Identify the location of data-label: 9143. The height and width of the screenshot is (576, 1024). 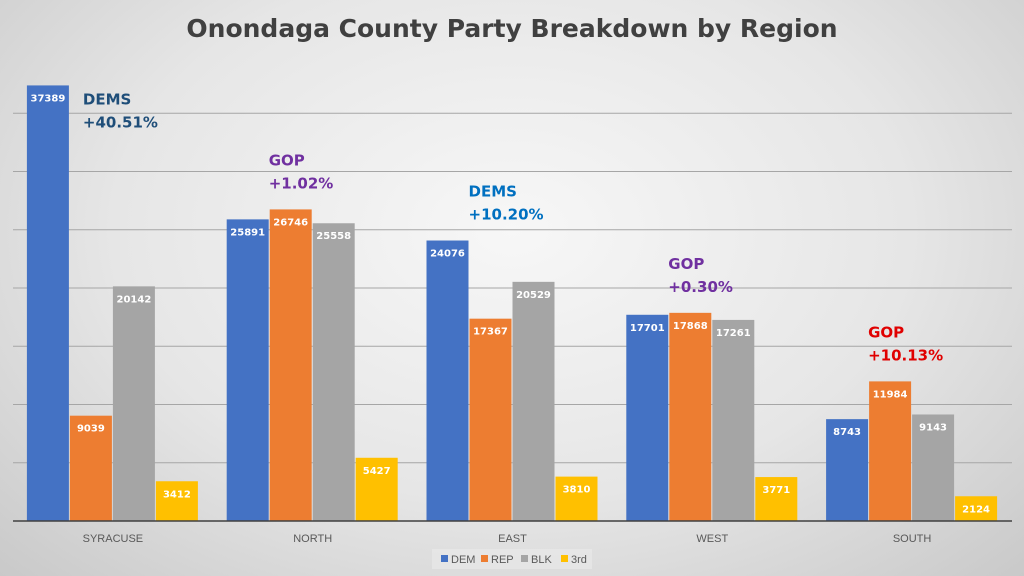
(933, 427).